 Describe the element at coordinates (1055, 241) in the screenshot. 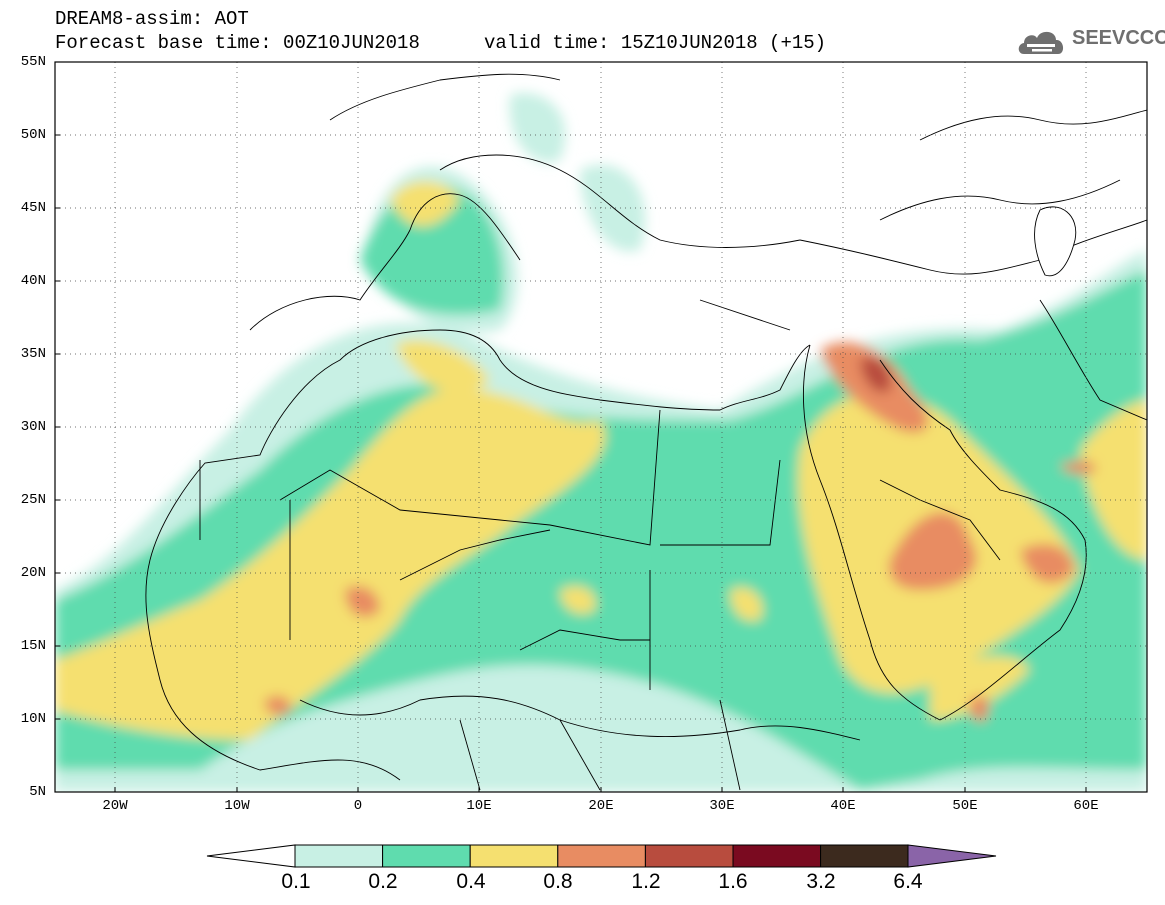

I see `caspian-sea` at that location.